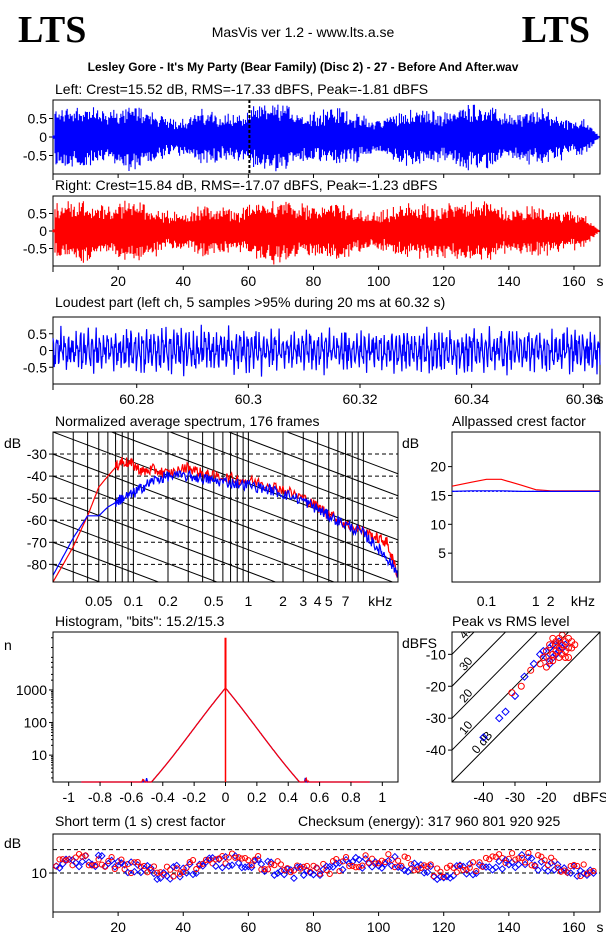 This screenshot has height=946, width=606. What do you see at coordinates (329, 601) in the screenshot?
I see `spectrum-xtick-label: 5` at bounding box center [329, 601].